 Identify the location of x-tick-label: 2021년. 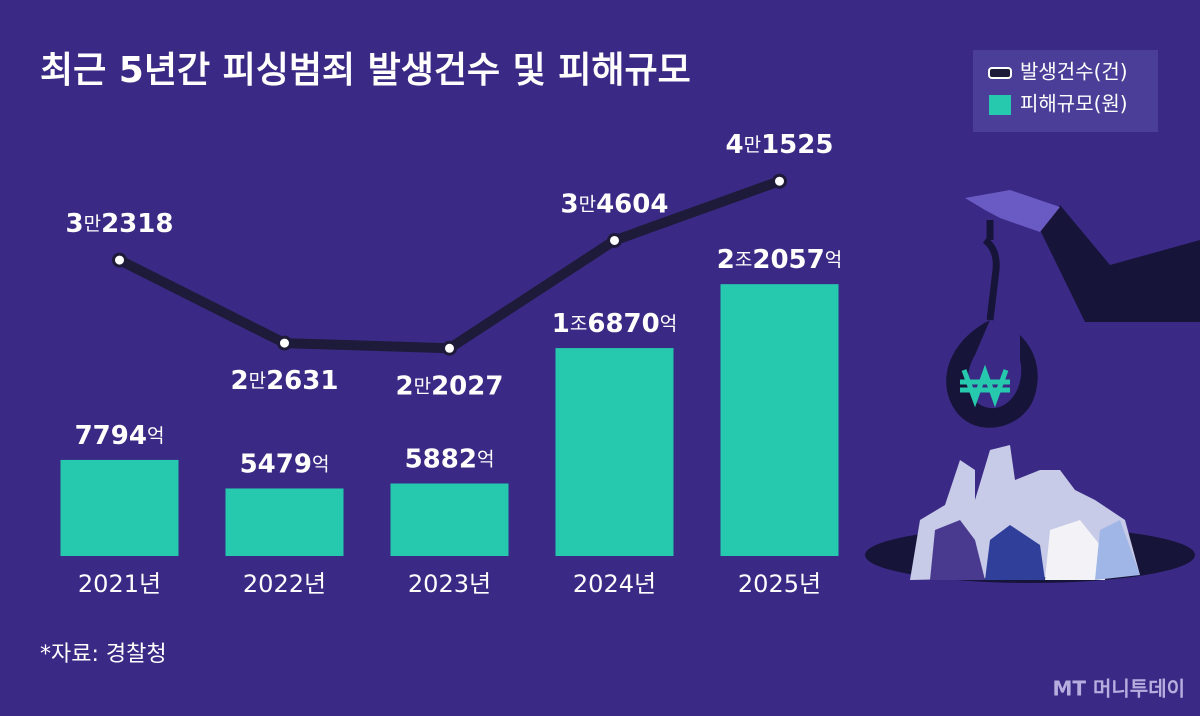
(119, 584).